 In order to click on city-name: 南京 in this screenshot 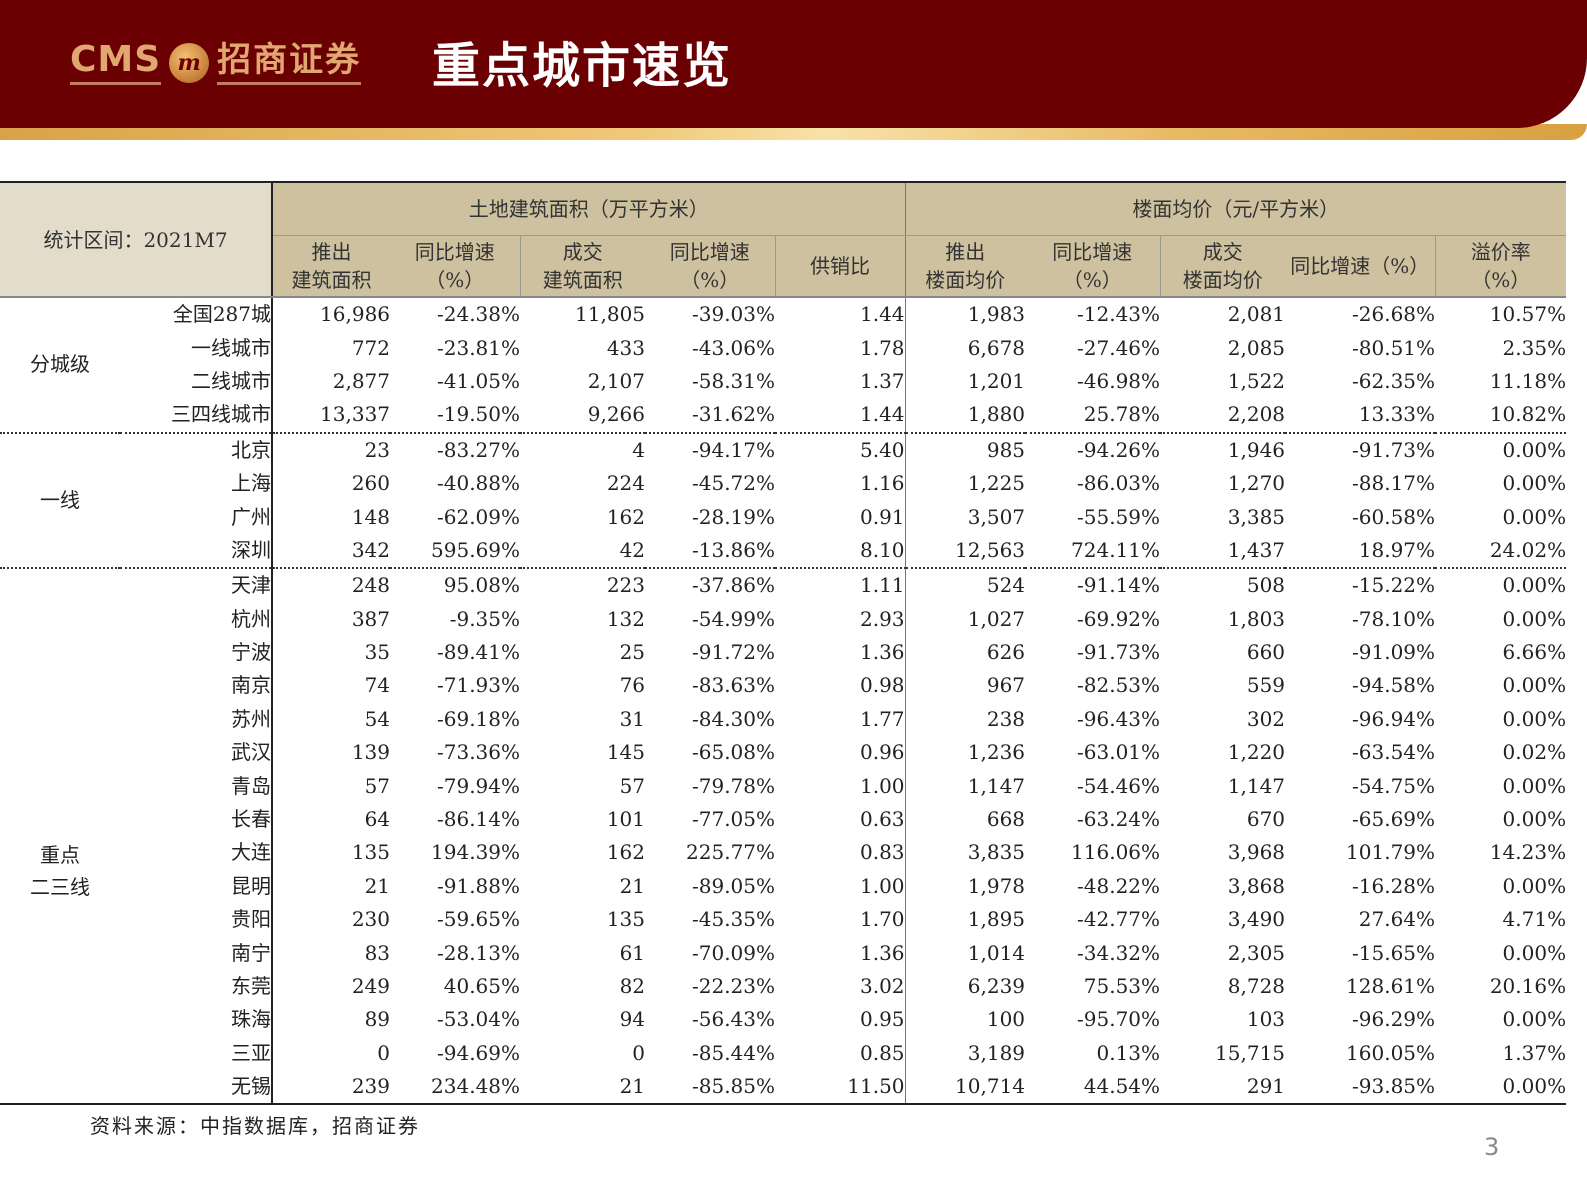, I will do `click(197, 686)`.